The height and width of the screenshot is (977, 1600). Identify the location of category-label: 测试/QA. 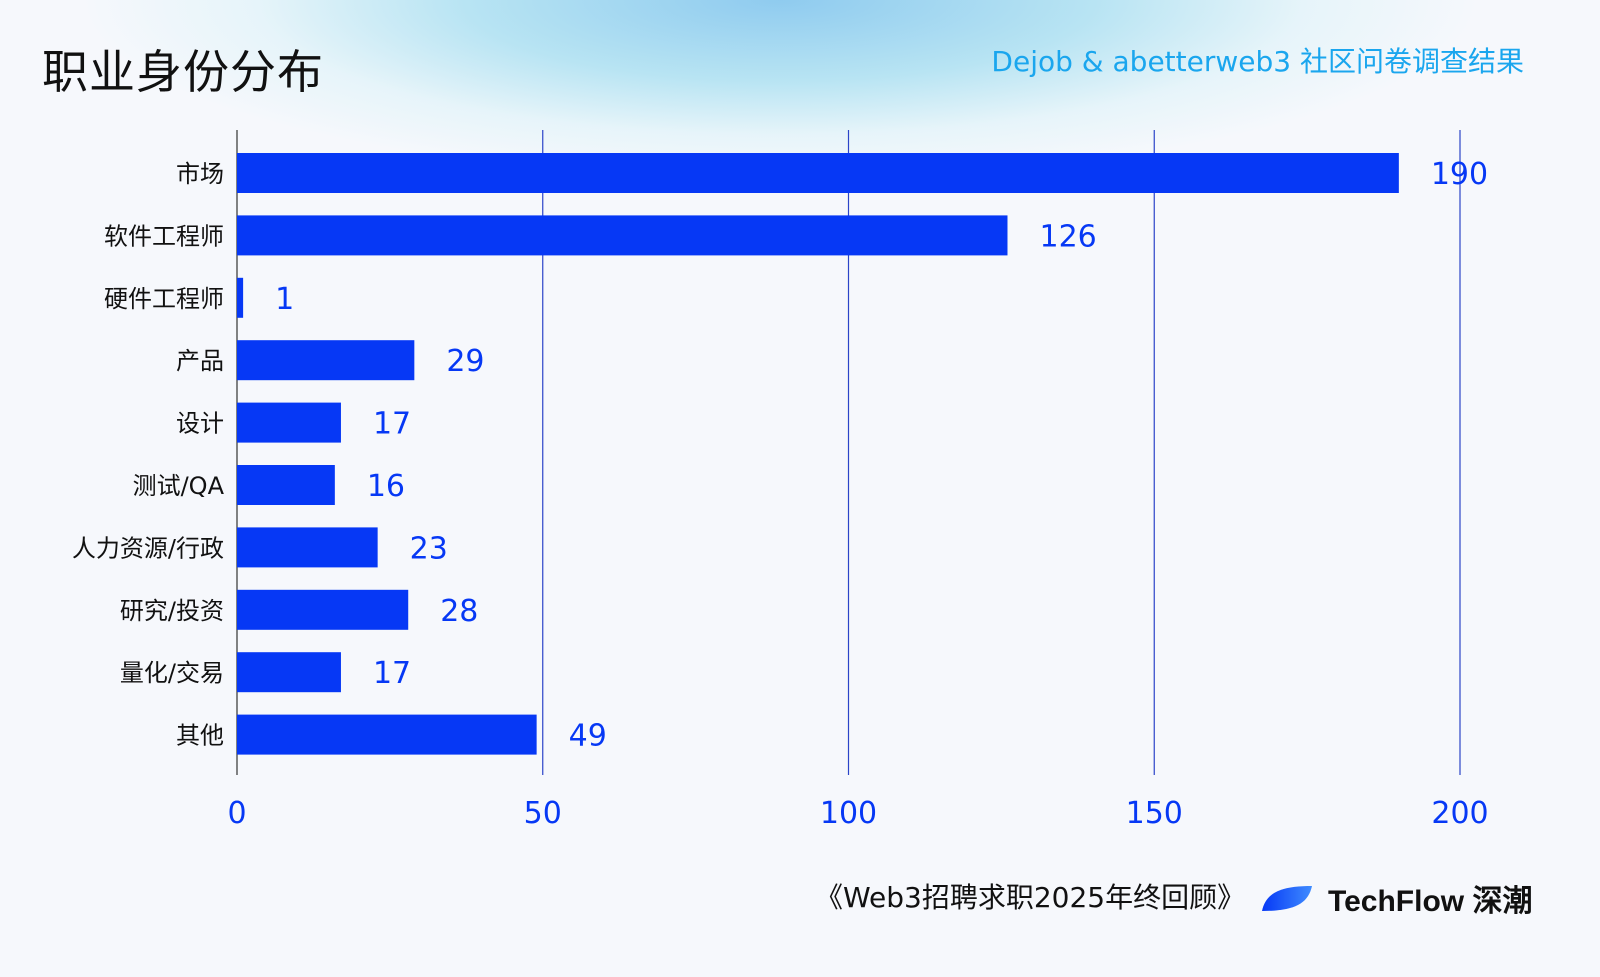
(179, 486).